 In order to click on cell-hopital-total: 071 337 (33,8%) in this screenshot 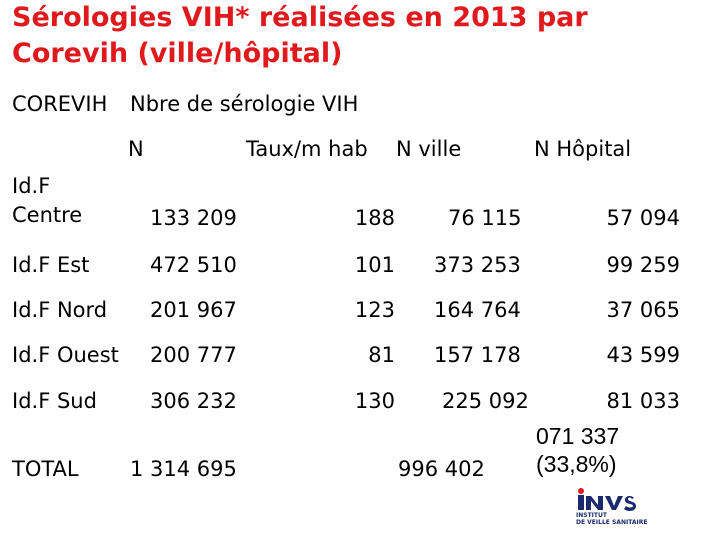, I will do `click(578, 450)`.